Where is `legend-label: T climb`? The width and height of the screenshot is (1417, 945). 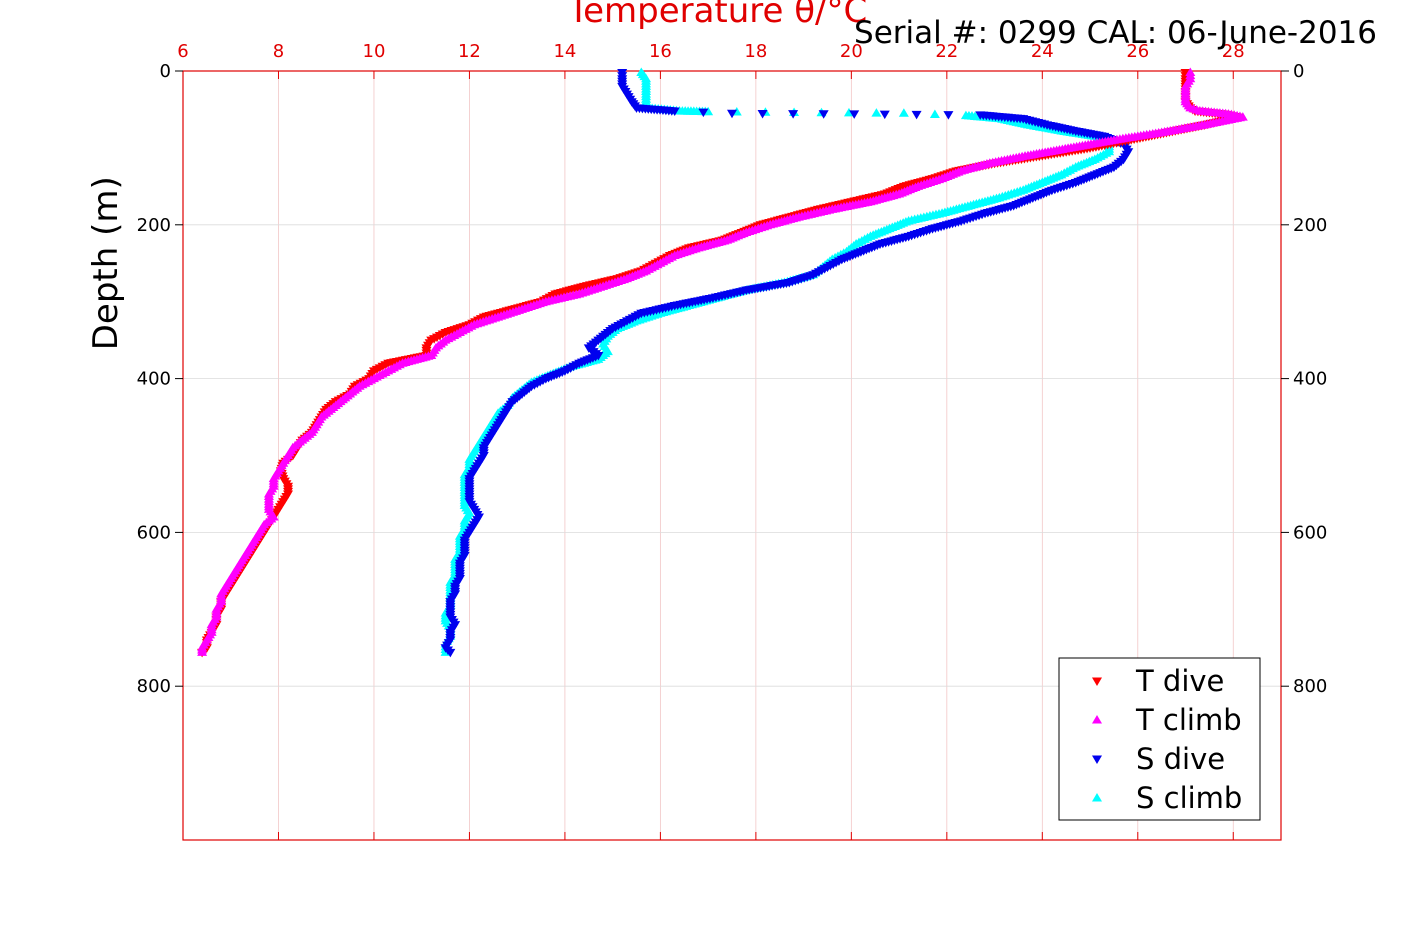
legend-label: T climb is located at coordinates (1188, 720).